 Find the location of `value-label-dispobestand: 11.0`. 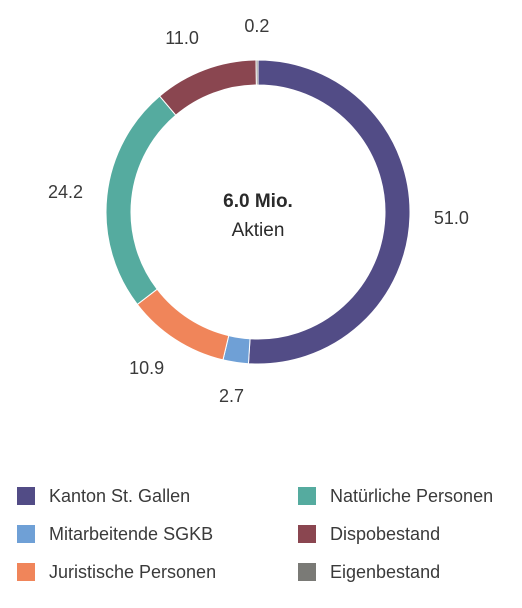

value-label-dispobestand: 11.0 is located at coordinates (182, 38).